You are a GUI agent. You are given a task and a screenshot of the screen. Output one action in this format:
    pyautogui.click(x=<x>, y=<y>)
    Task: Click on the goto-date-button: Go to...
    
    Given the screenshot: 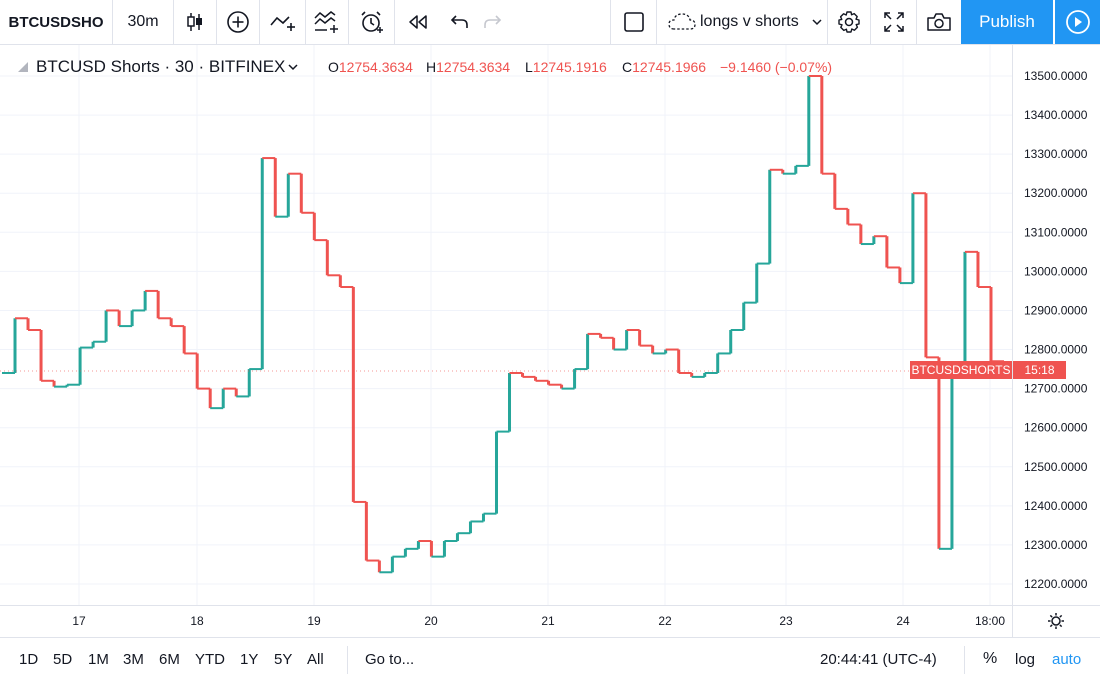 What is the action you would take?
    pyautogui.click(x=390, y=659)
    